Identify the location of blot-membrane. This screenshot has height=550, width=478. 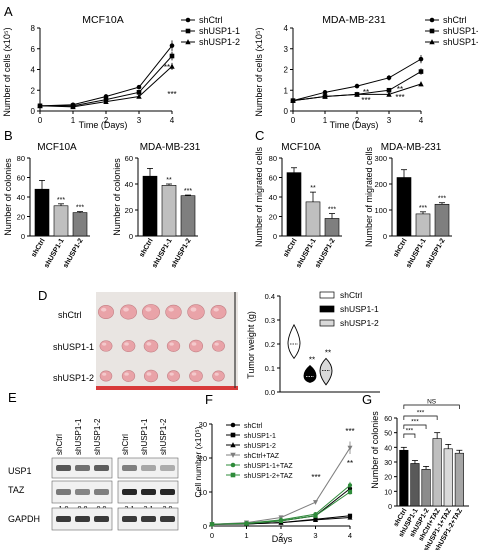
(148, 468).